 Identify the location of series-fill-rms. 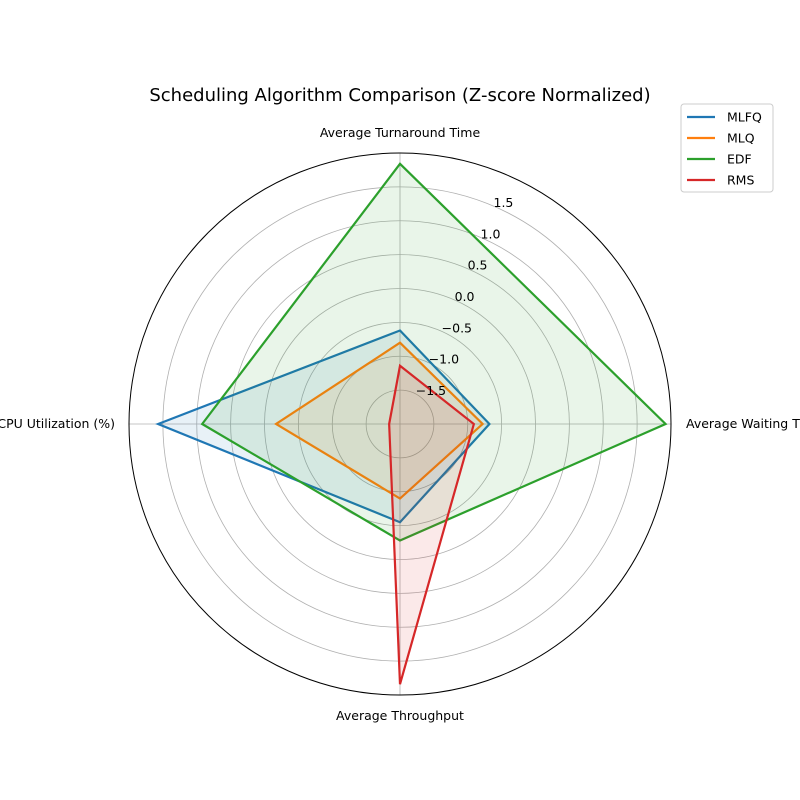
(431, 525).